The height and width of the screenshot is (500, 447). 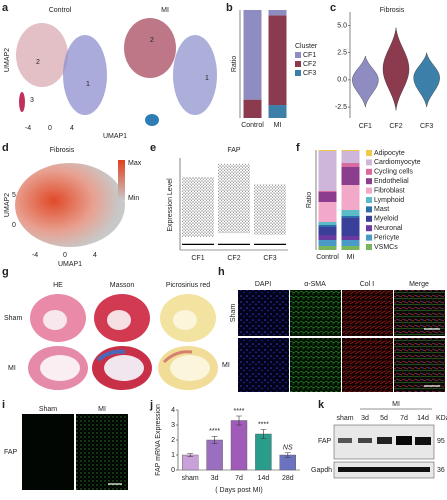 What do you see at coordinates (327, 257) in the screenshot?
I see `x-tick-label: Control` at bounding box center [327, 257].